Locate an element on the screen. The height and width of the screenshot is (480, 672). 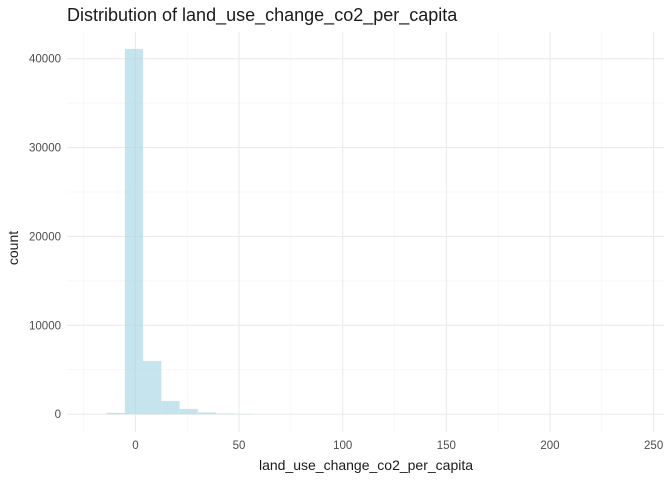
x-tick-label: 150 is located at coordinates (446, 446).